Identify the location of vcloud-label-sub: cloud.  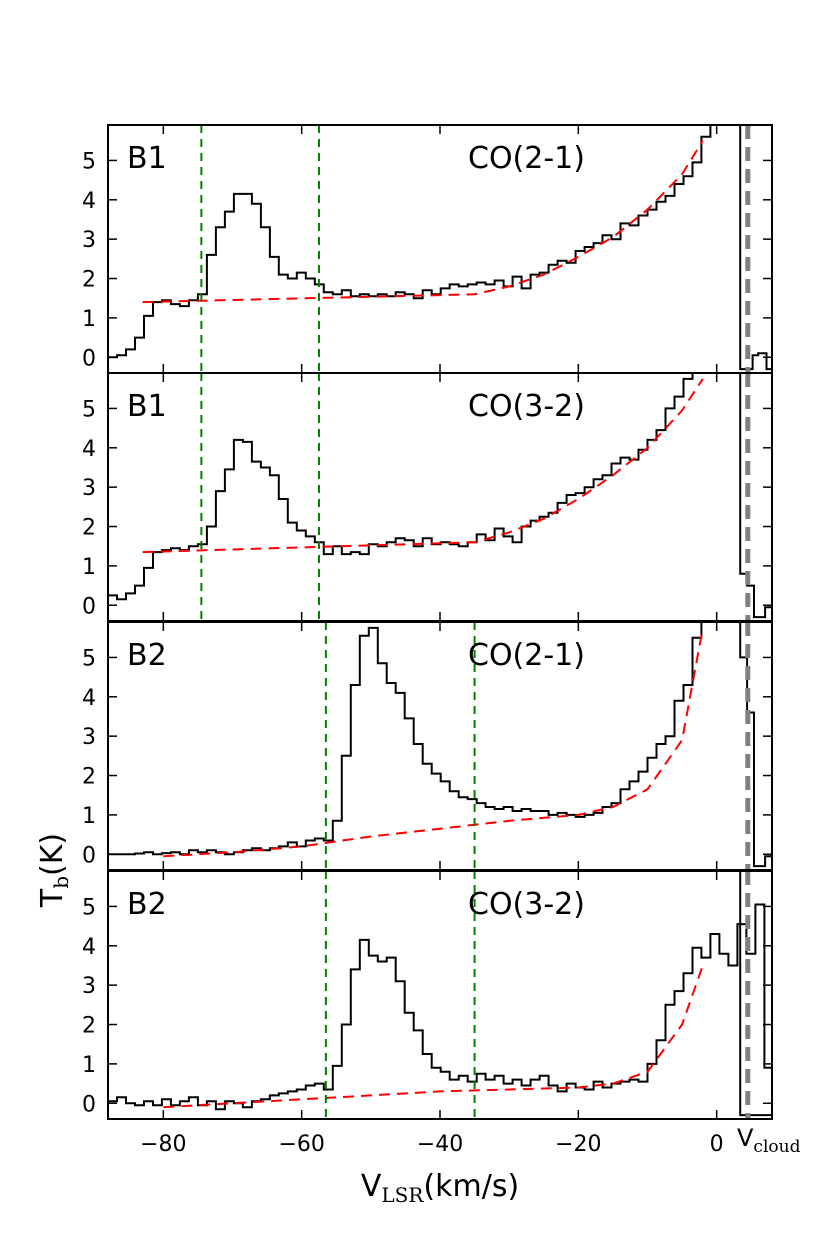
(776, 1147).